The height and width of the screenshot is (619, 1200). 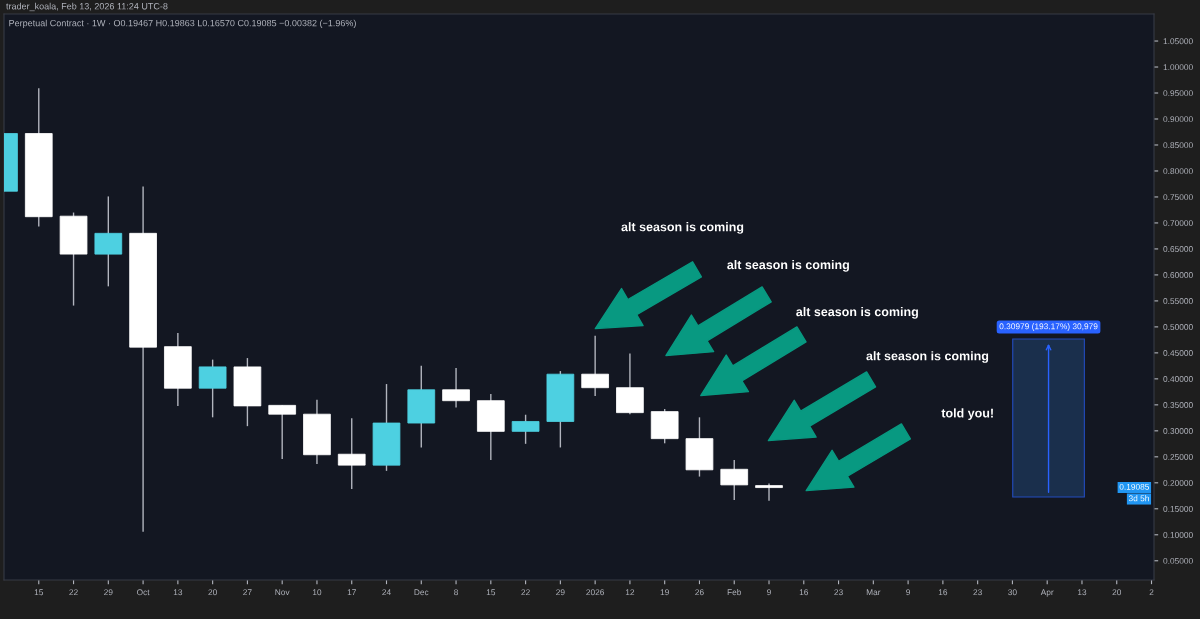 I want to click on y-tick-label: 0.25000, so click(x=1178, y=457).